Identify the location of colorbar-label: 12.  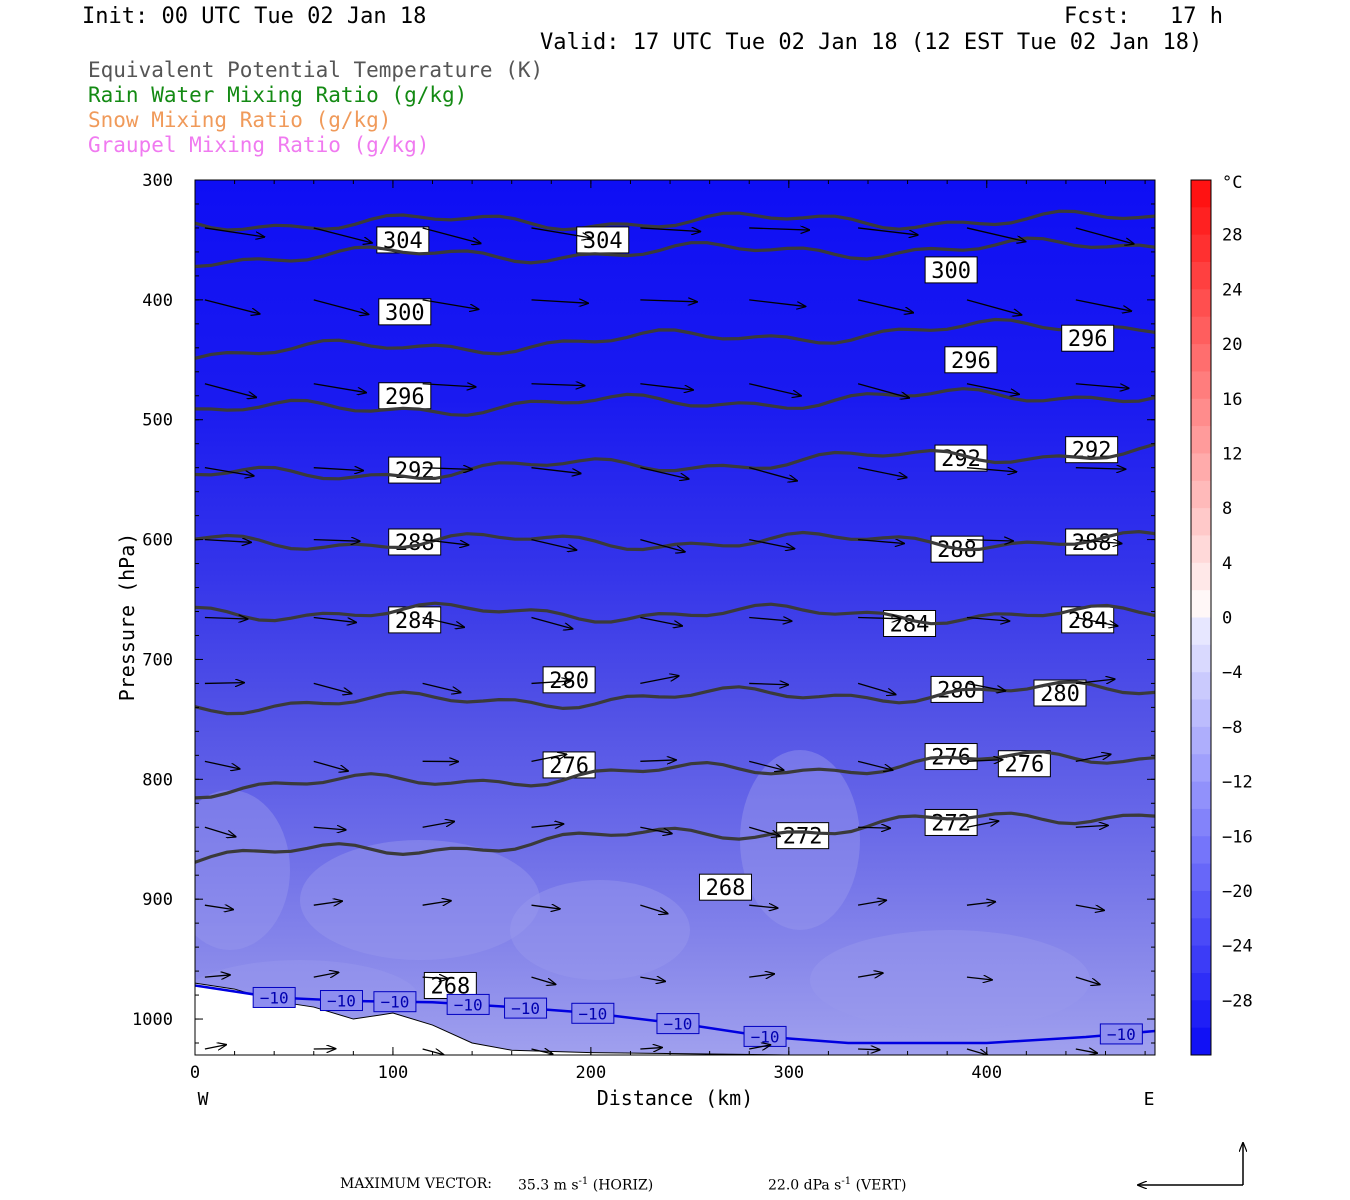
(1232, 454).